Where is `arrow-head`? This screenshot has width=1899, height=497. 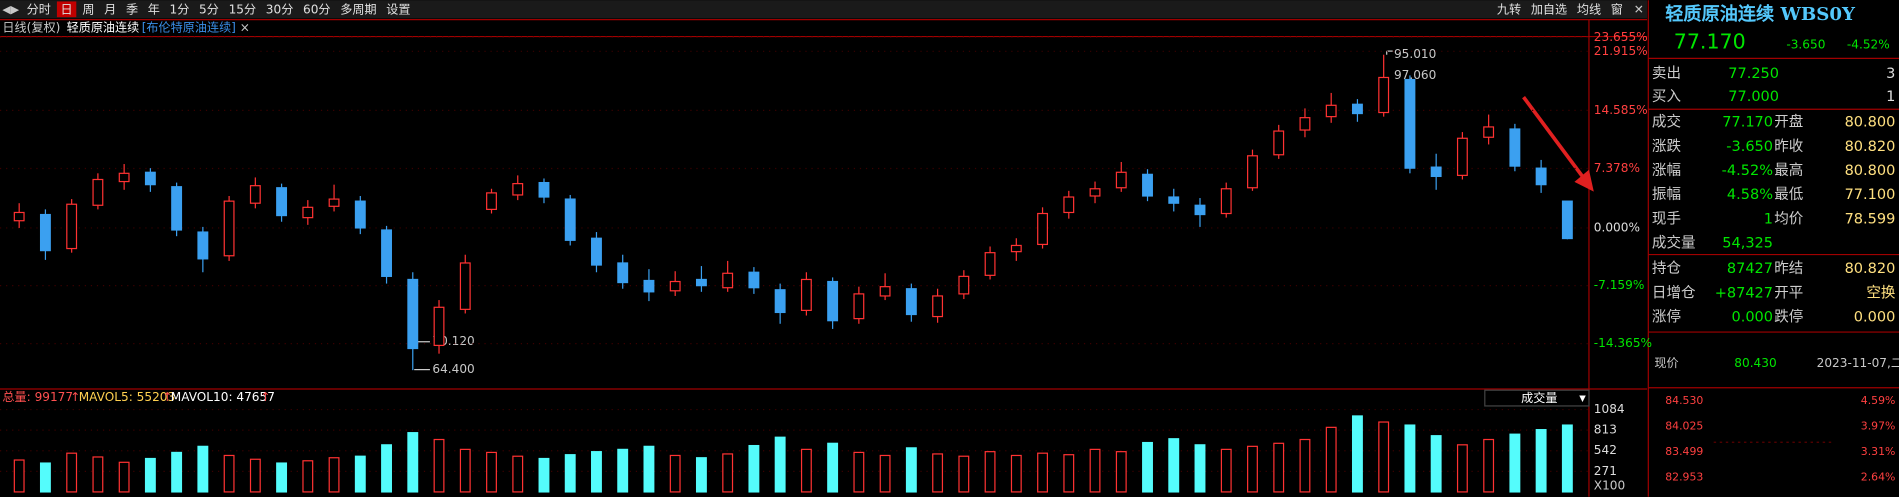
arrow-head is located at coordinates (1584, 180).